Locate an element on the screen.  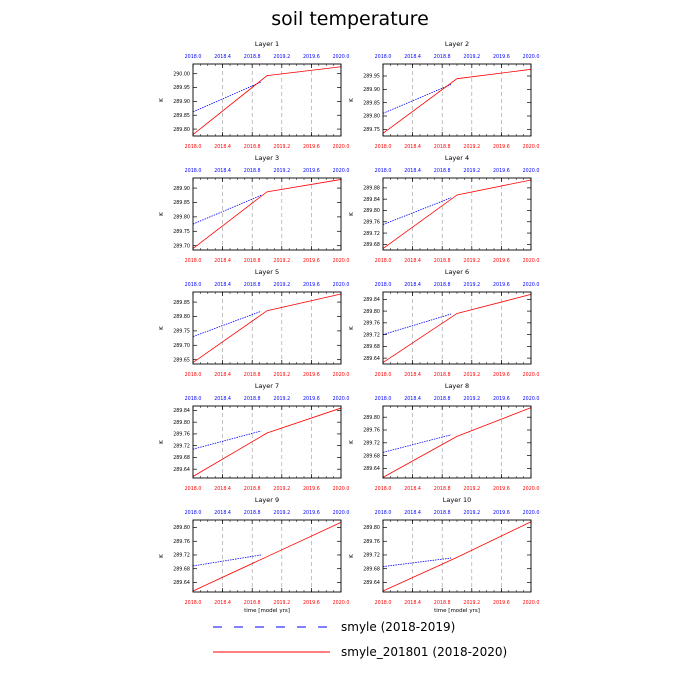
panel-7-y-tick-label: 289.72 is located at coordinates (181, 446).